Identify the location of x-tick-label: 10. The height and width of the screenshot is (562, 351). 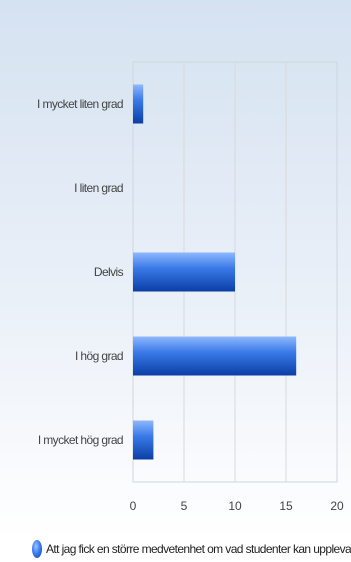
(235, 506).